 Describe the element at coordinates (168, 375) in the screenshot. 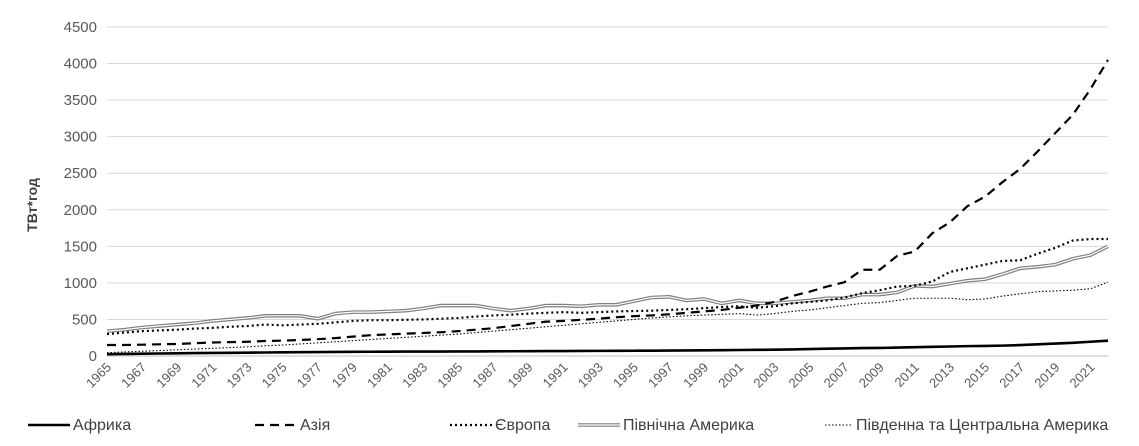

I see `x-tick-label: 1969` at that location.